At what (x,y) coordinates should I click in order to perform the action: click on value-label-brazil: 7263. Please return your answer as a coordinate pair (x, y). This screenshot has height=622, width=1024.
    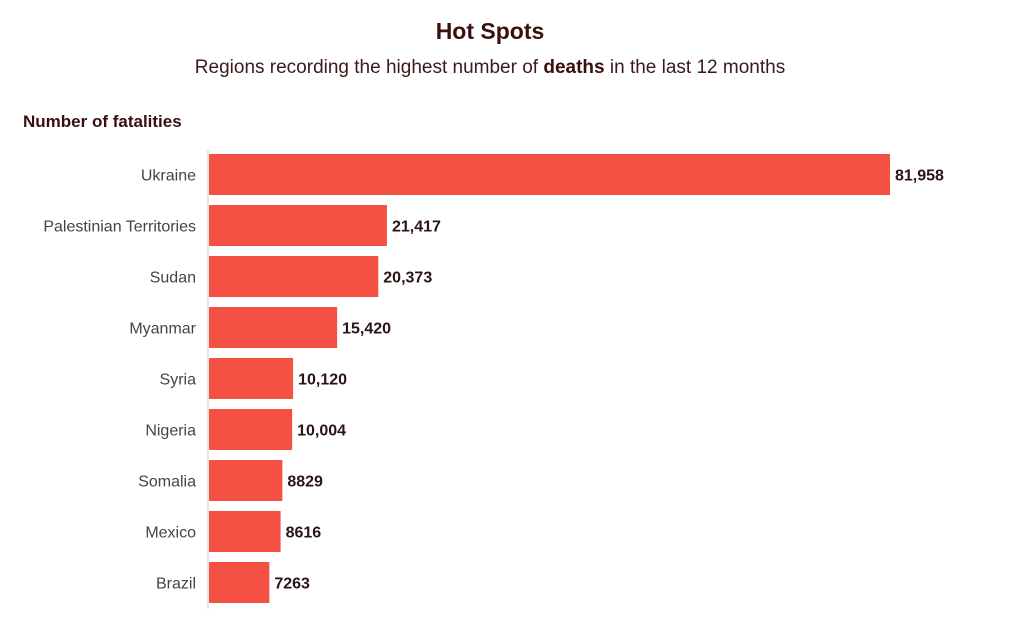
    Looking at the image, I should click on (292, 584).